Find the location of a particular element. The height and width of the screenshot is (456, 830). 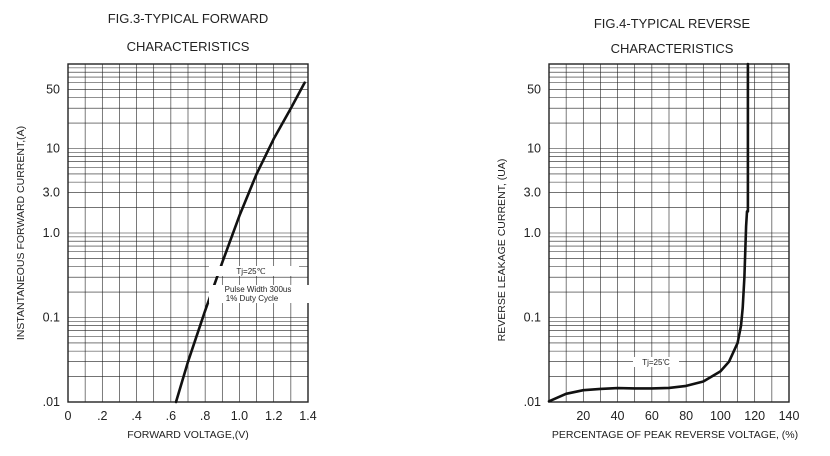

x-tick-label: 140 is located at coordinates (789, 416).